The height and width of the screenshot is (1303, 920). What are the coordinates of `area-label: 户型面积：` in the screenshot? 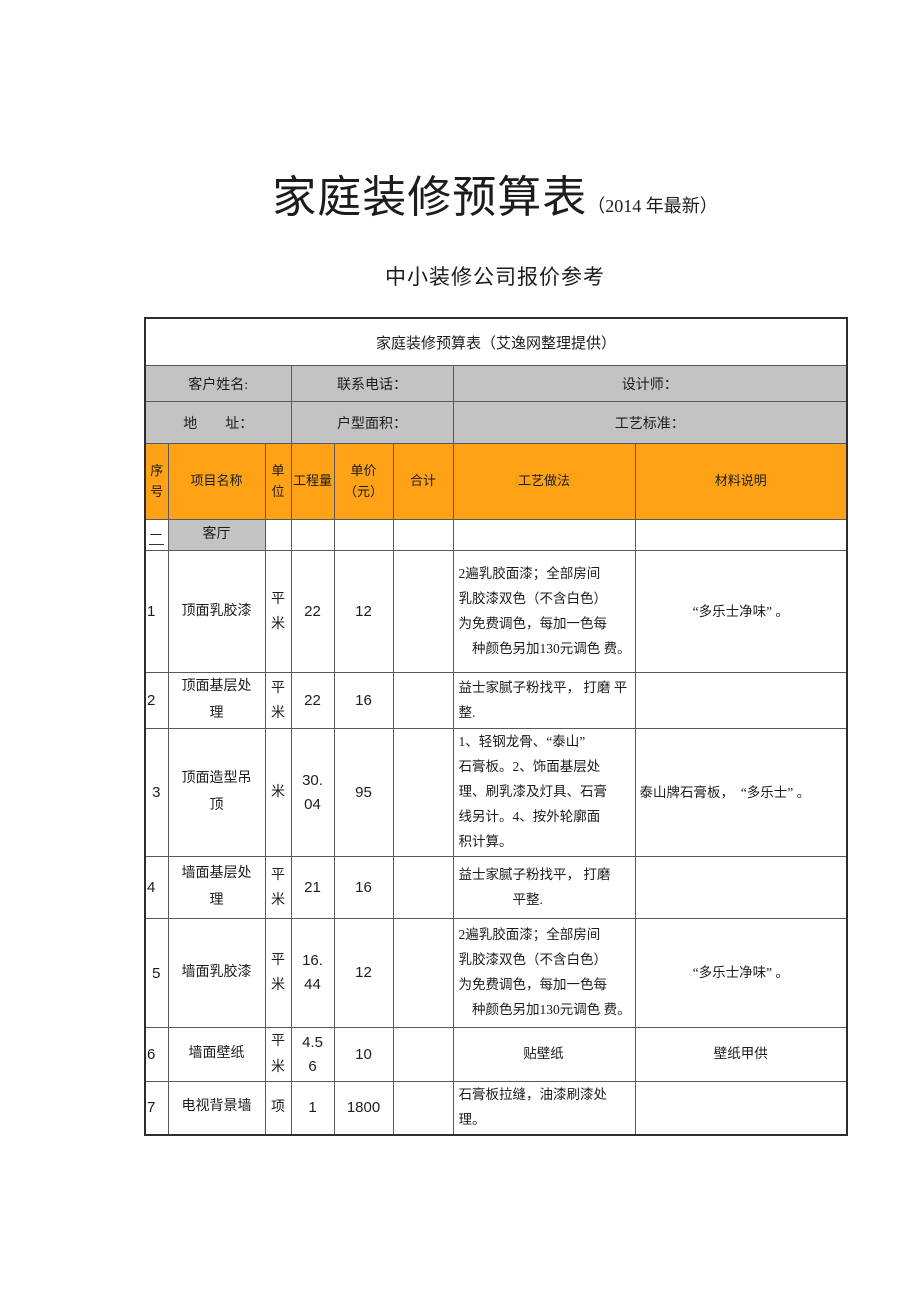 It's located at (372, 423).